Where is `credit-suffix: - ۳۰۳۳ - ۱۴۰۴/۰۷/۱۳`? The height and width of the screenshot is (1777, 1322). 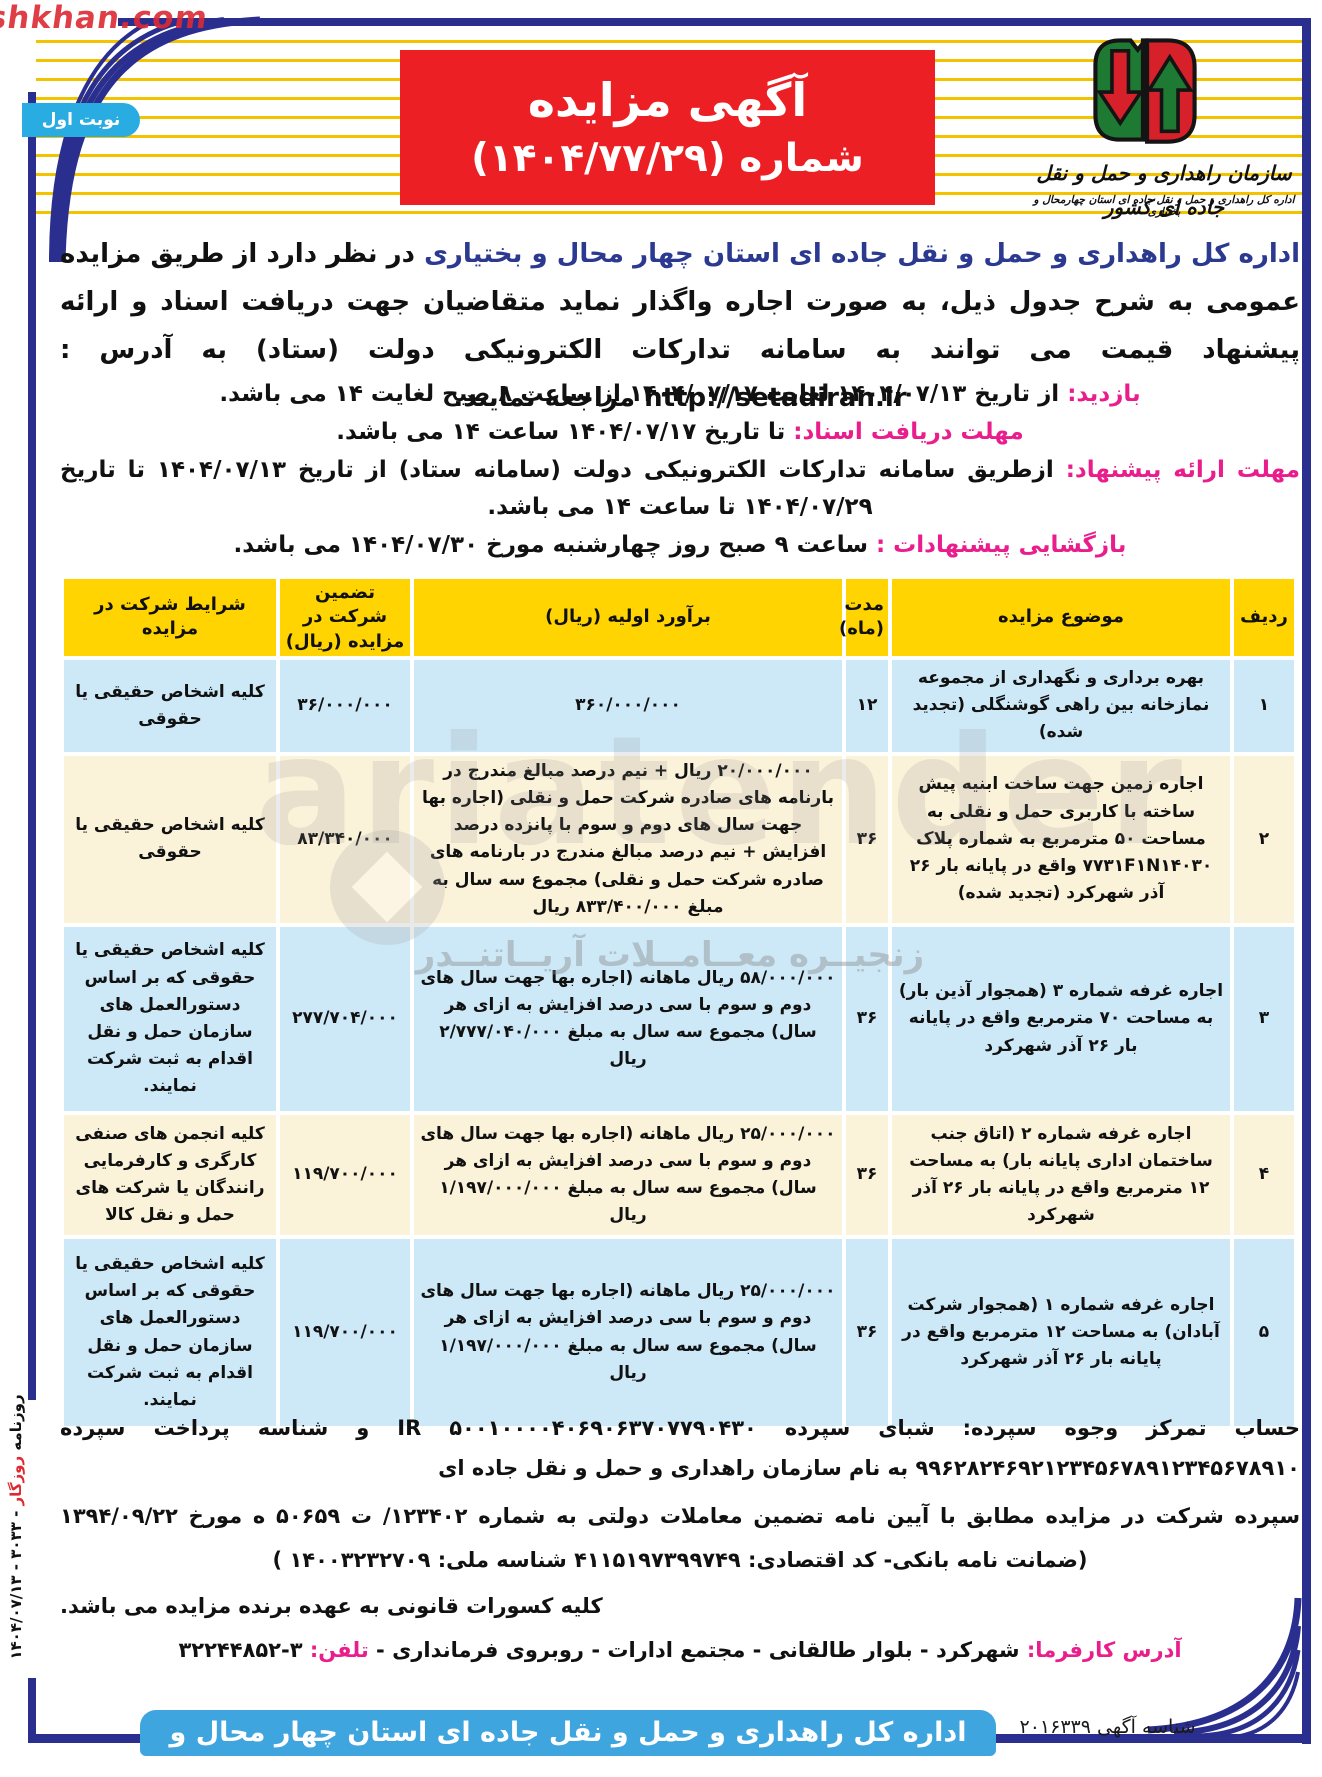 credit-suffix: - ۳۰۳۳ - ۱۴۰۴/۰۷/۱۳ is located at coordinates (16, 1582).